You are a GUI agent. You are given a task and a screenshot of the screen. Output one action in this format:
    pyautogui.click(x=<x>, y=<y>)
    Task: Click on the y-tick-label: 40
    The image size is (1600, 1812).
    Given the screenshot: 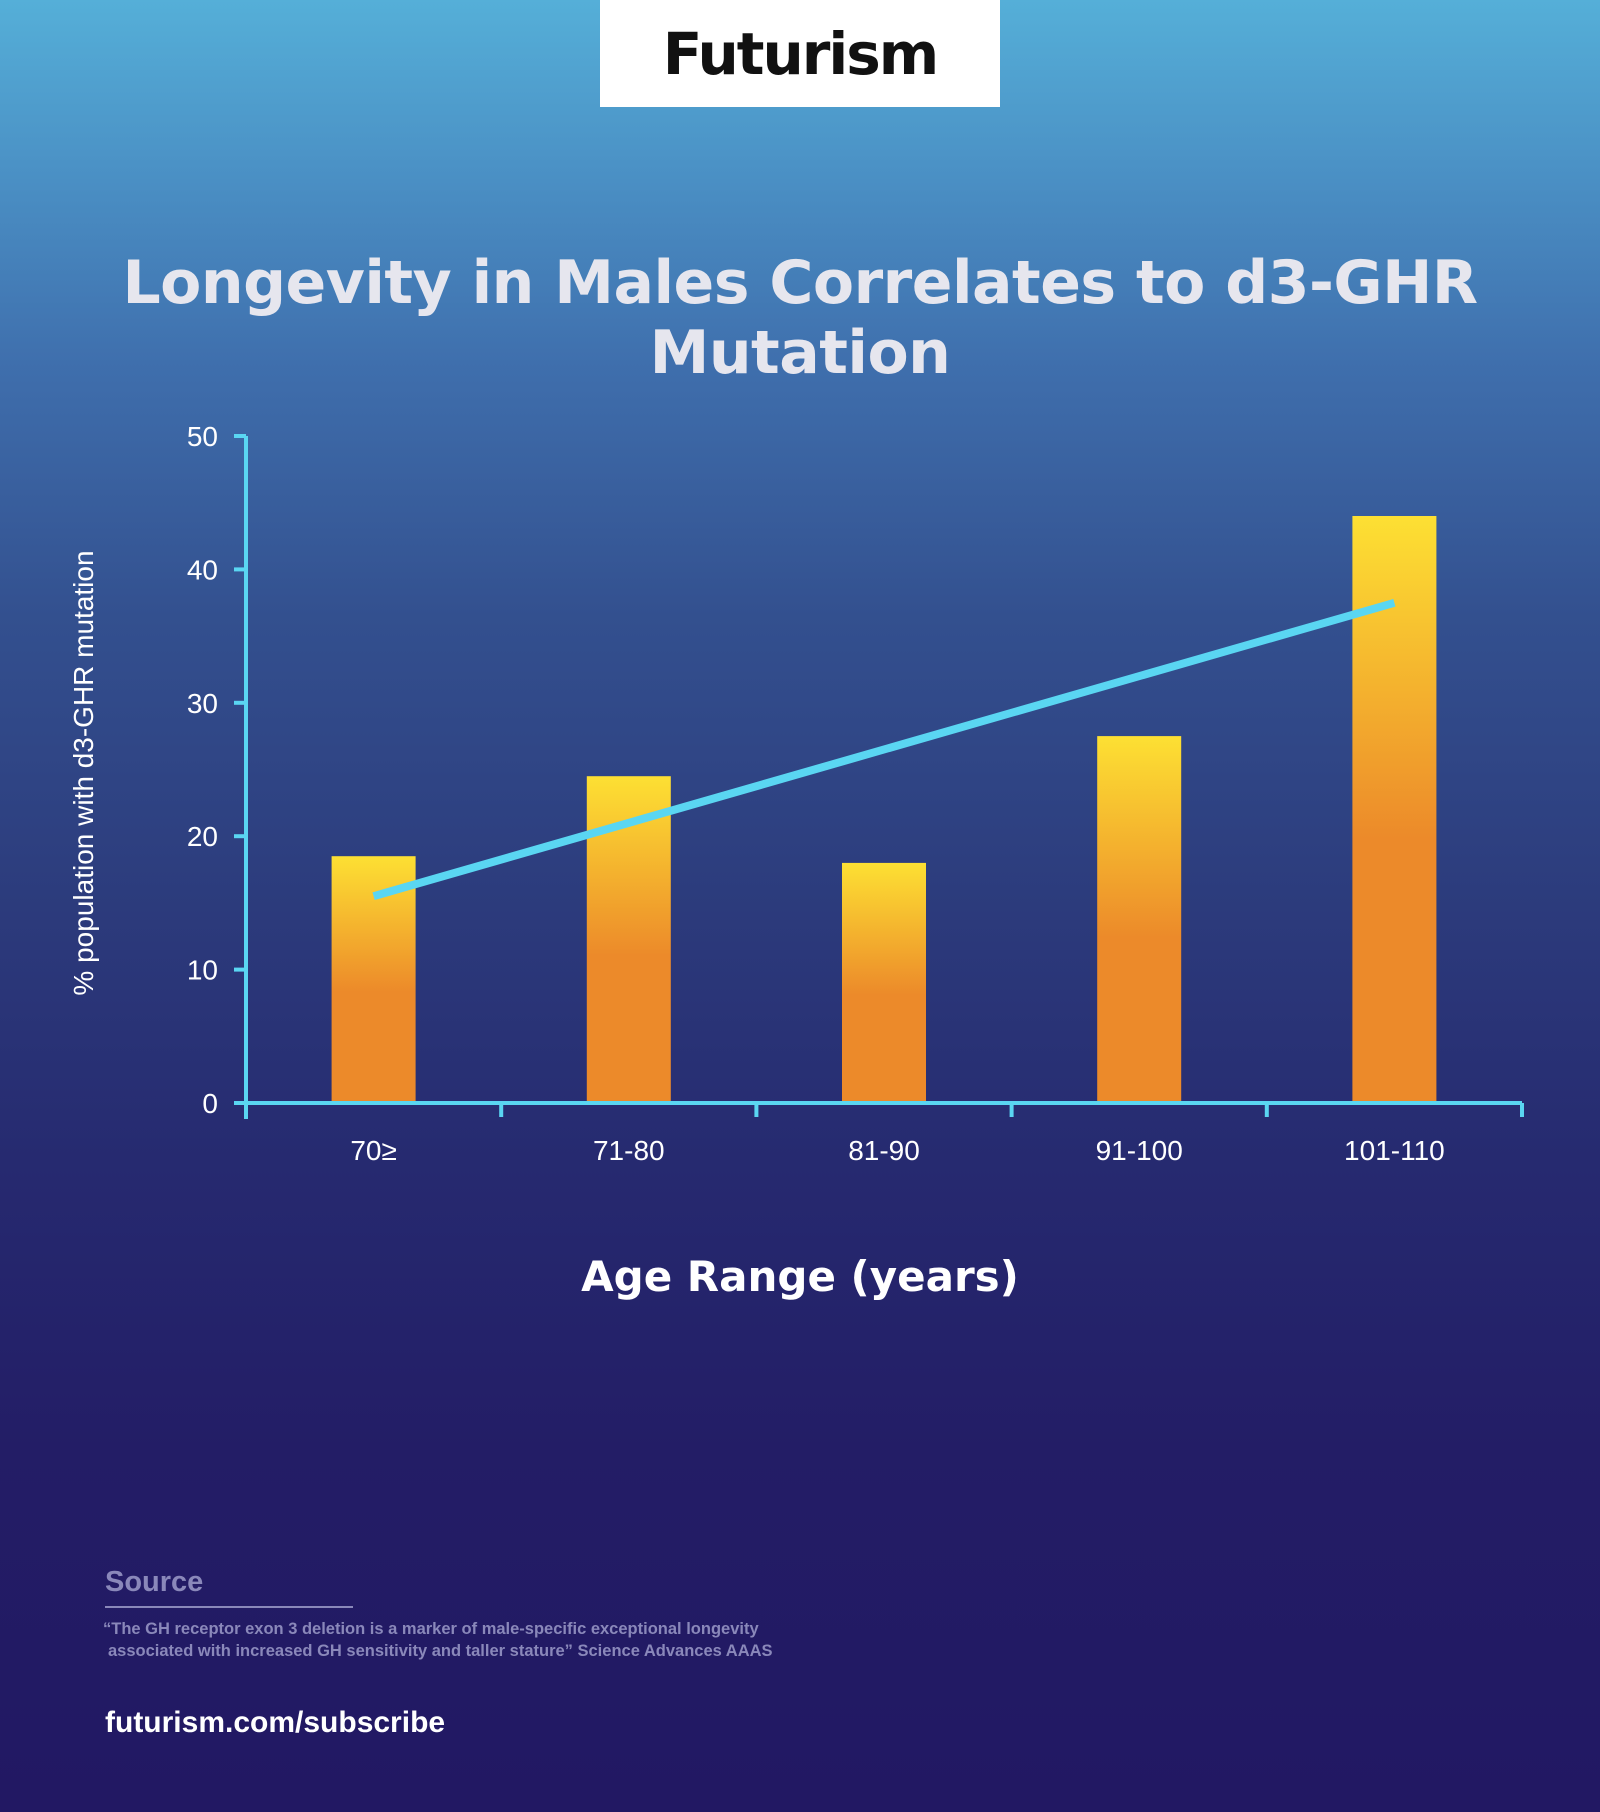 What is the action you would take?
    pyautogui.click(x=202, y=569)
    